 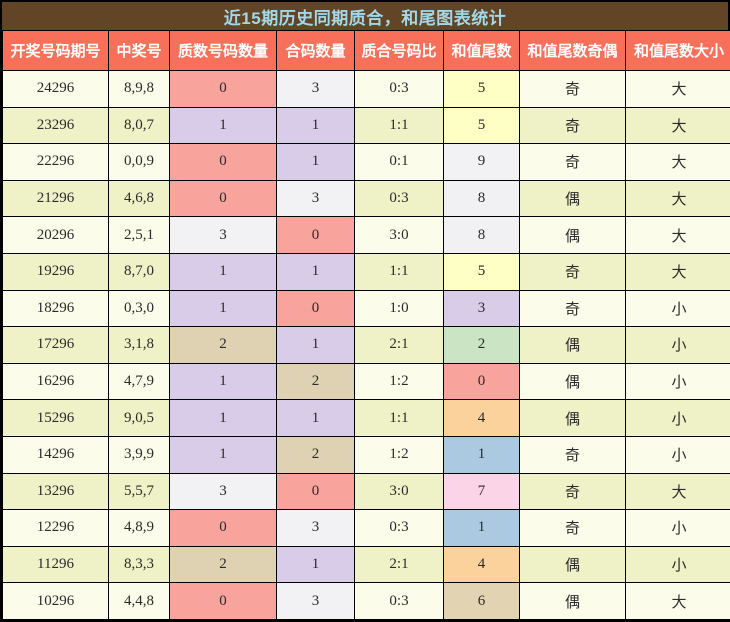 What do you see at coordinates (55, 198) in the screenshot?
I see `period-cell: 21296` at bounding box center [55, 198].